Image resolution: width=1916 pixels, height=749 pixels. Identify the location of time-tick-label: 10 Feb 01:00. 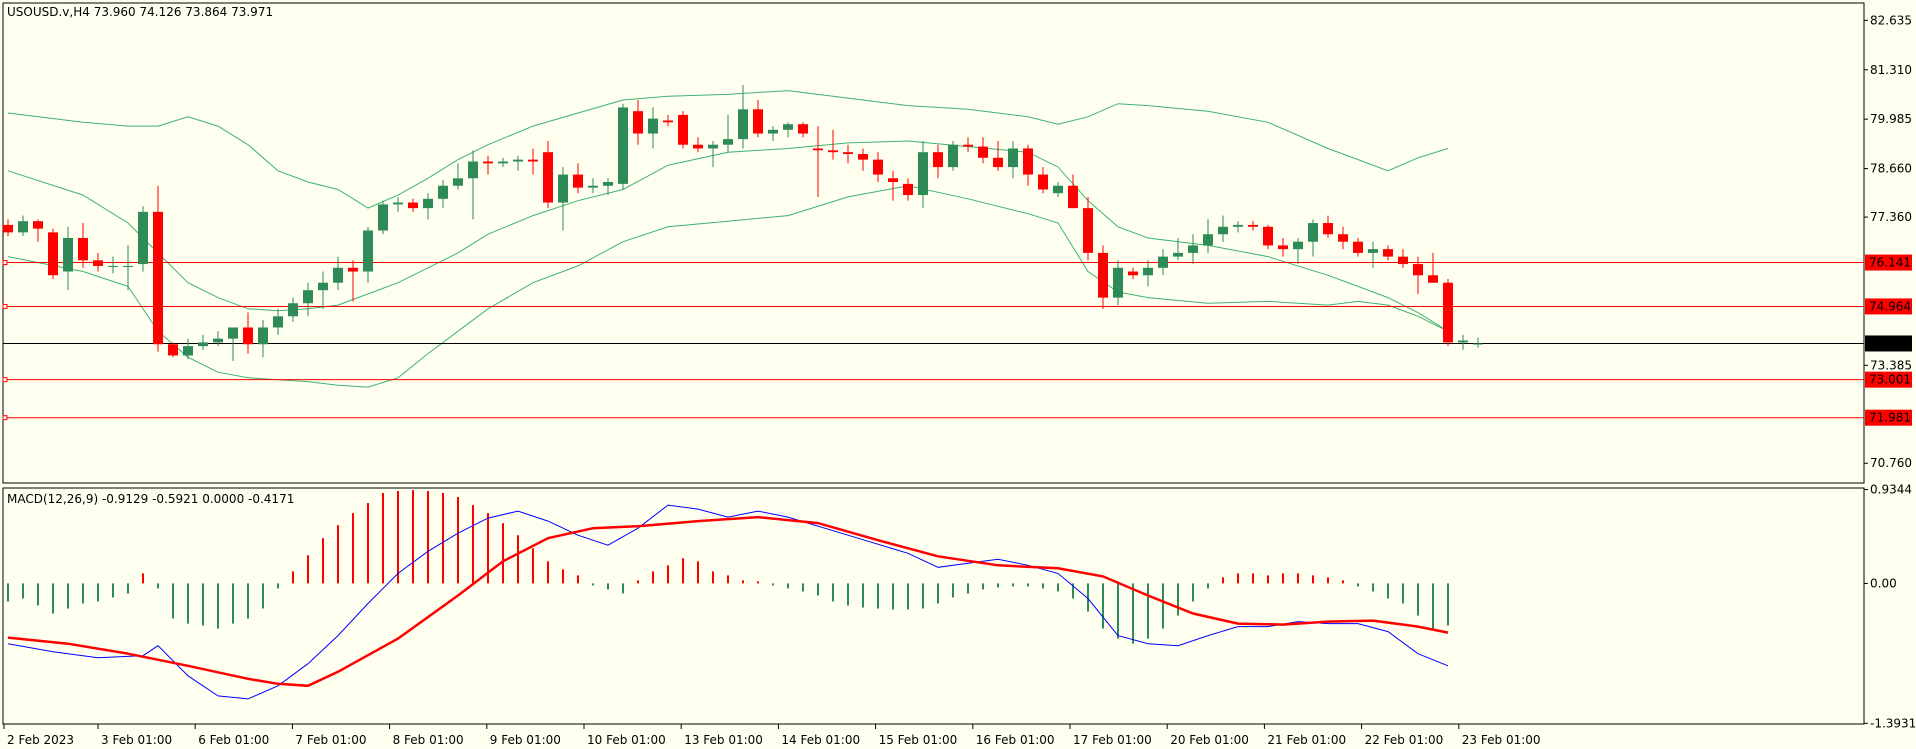
(626, 740).